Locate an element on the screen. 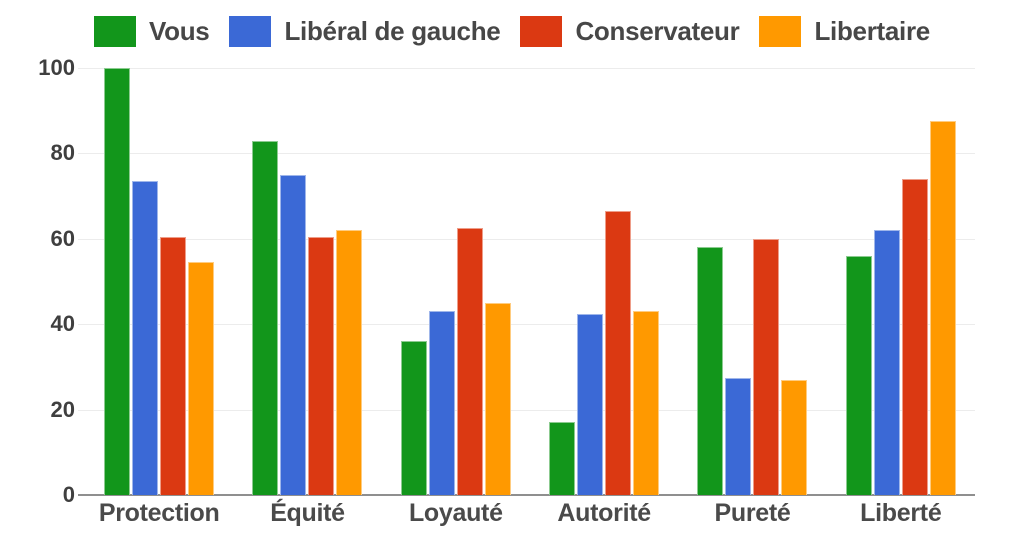 The image size is (1024, 538). y-tick-label-80: 80 is located at coordinates (62, 153).